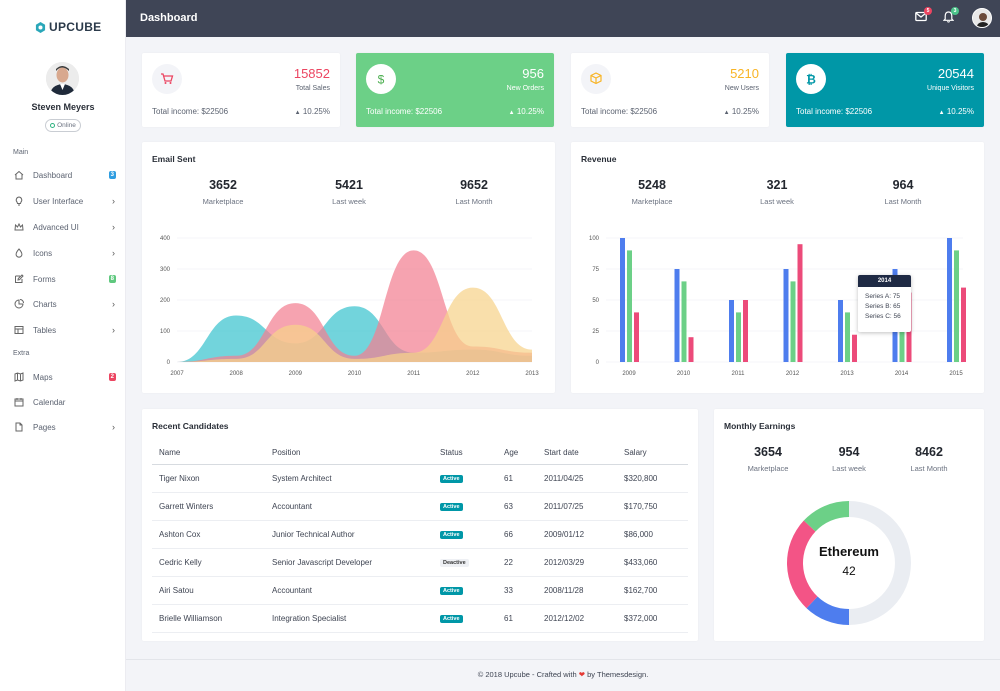 The image size is (1000, 691). What do you see at coordinates (883, 306) in the screenshot?
I see `tooltip-line: Series B: 65` at bounding box center [883, 306].